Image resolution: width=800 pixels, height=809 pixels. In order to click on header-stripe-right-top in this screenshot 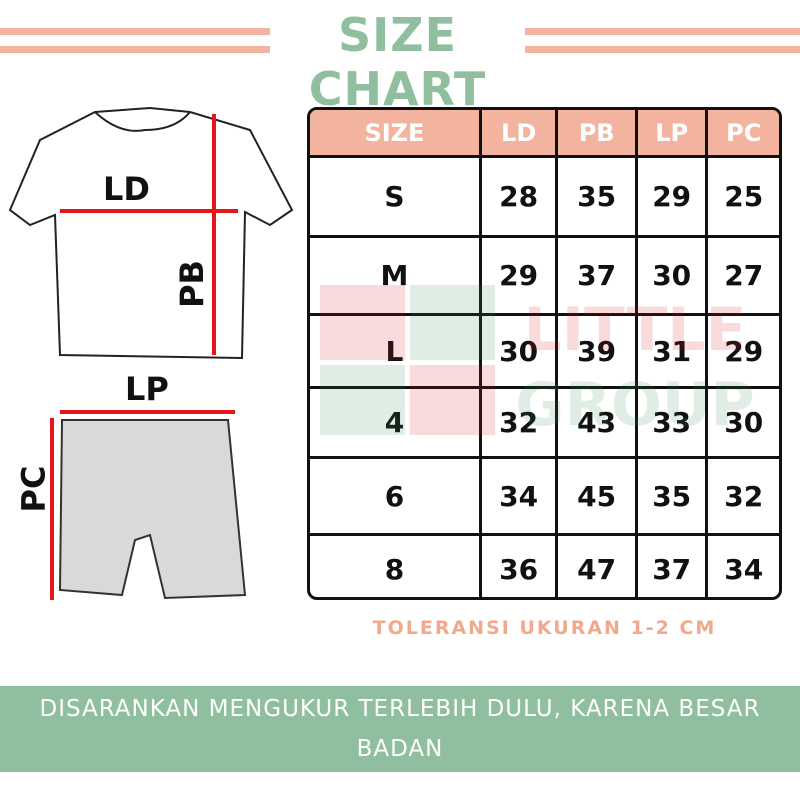, I will do `click(662, 31)`.